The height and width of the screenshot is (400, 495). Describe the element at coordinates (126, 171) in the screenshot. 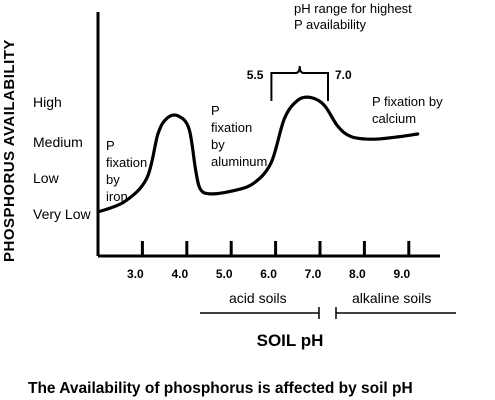

I see `annotation-iron: P fixation by iron` at that location.